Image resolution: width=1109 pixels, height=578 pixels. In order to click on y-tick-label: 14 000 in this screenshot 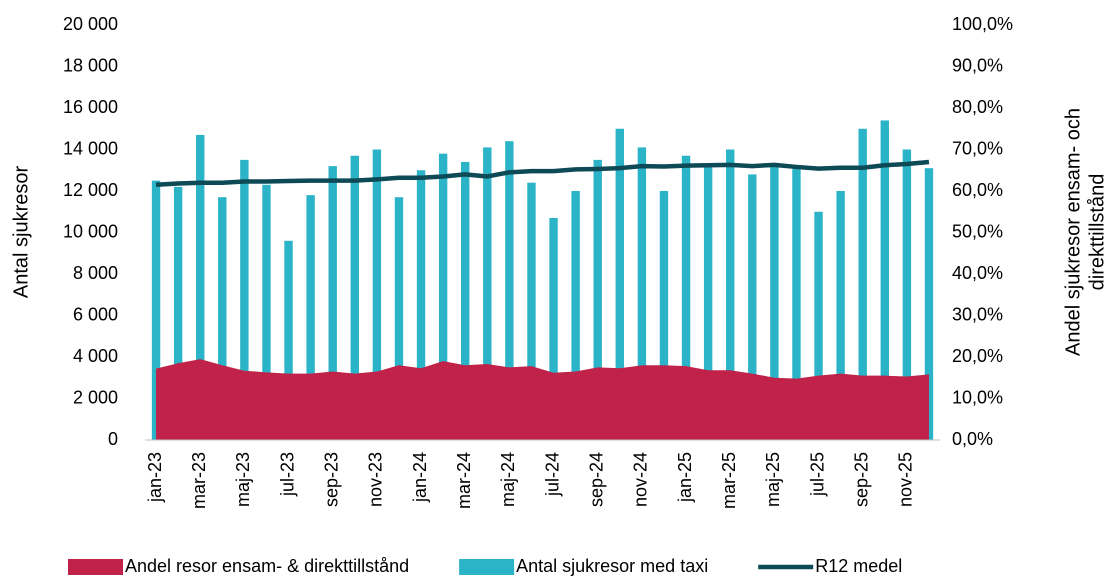, I will do `click(90, 148)`.